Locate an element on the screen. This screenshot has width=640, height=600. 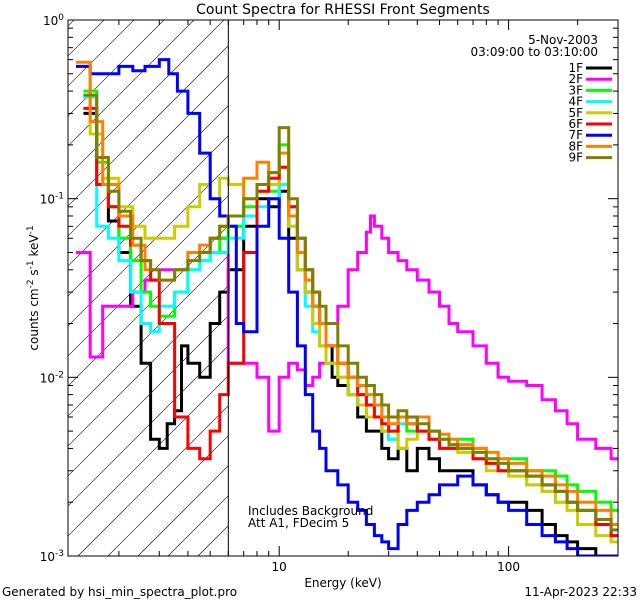
y-tick-label: 10⁻¹ is located at coordinates (52, 199).